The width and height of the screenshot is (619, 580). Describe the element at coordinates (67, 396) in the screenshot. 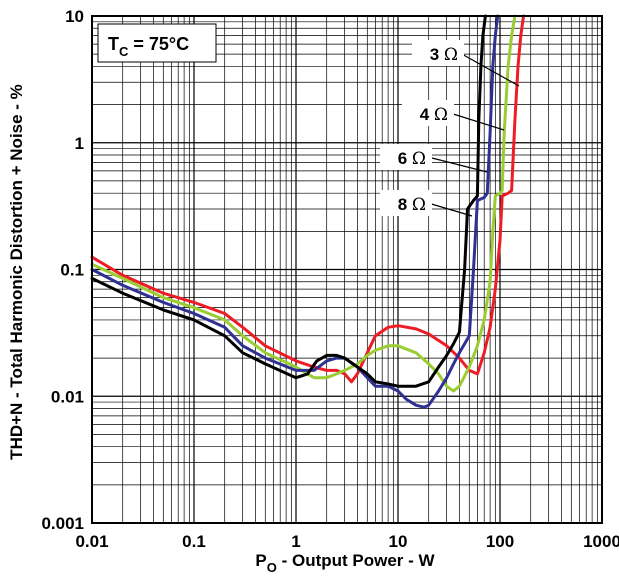

I see `y-tick-label: 0.01` at that location.